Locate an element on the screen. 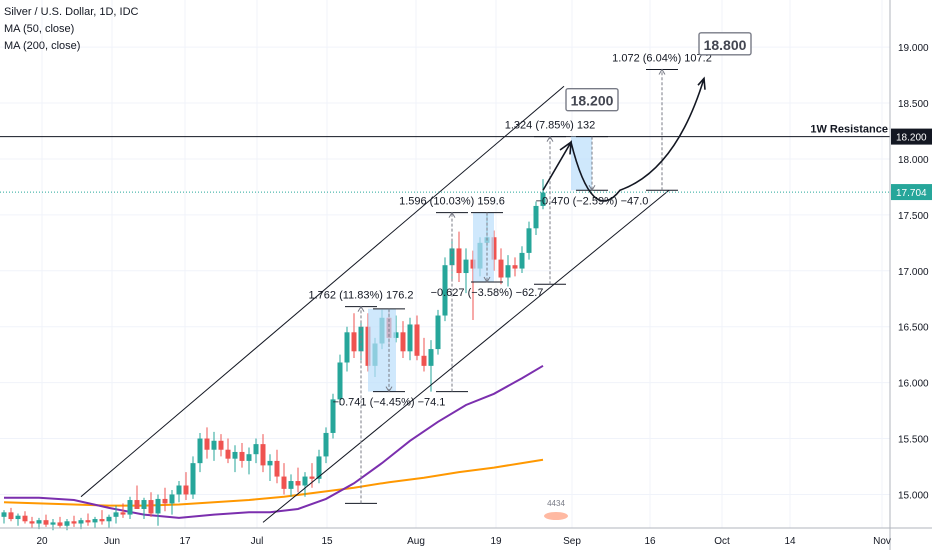 The height and width of the screenshot is (550, 932). x-tick-label: Jun is located at coordinates (112, 541).